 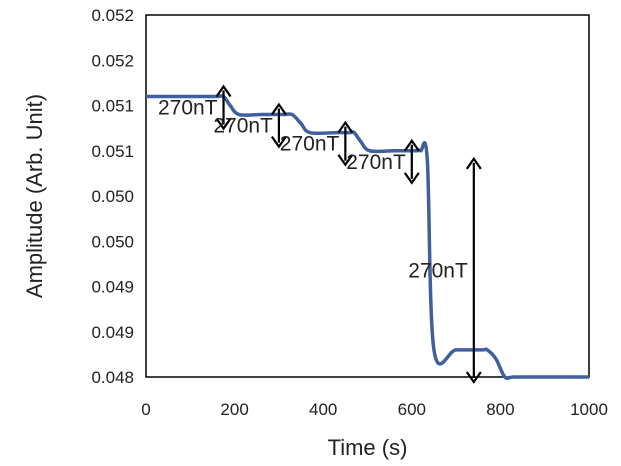 What do you see at coordinates (112, 377) in the screenshot?
I see `y-tick-label: 0.048` at bounding box center [112, 377].